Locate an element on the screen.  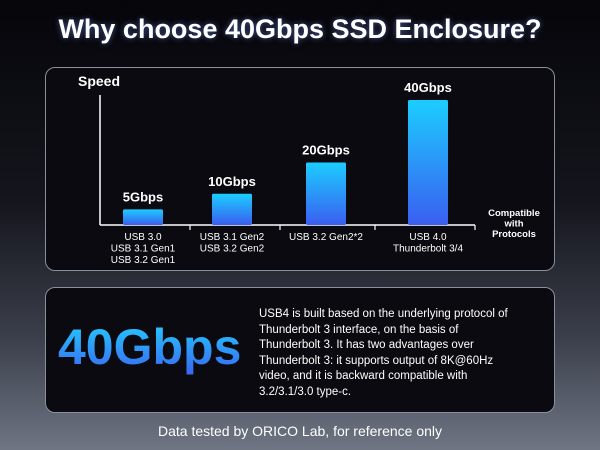
x-tick-label: USB 4.0 Thunderbolt 3/4 is located at coordinates (428, 243).